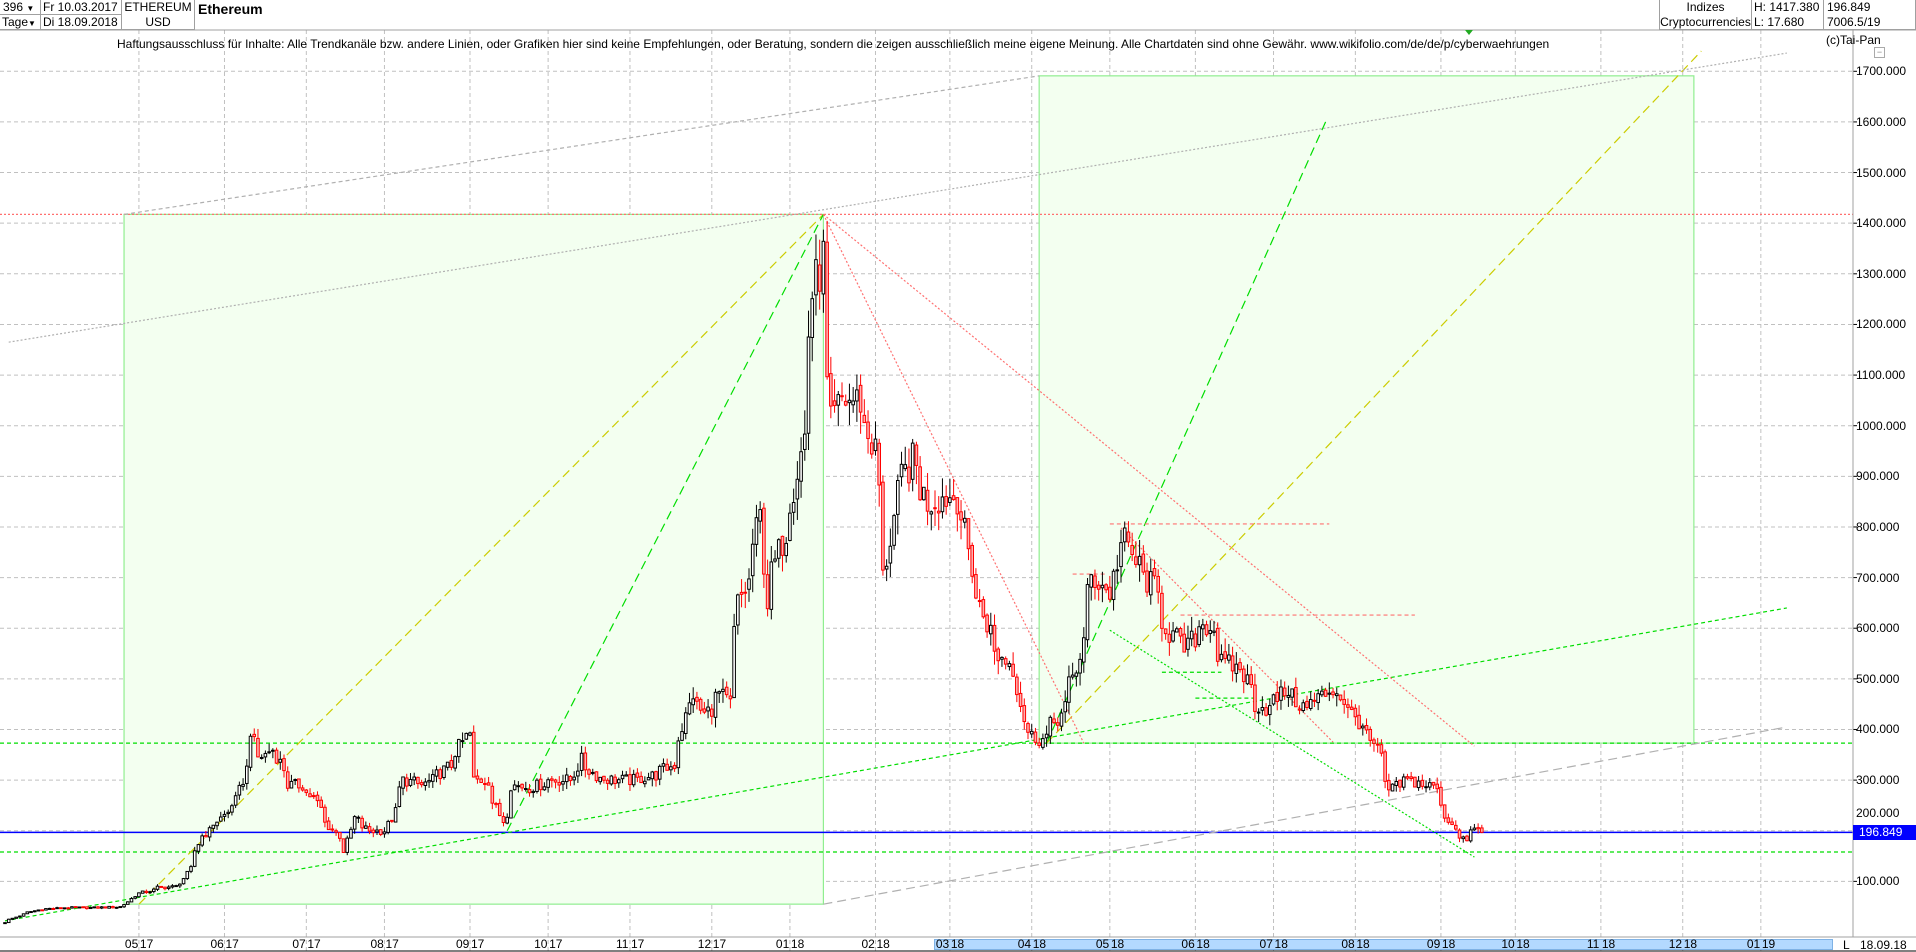  Describe the element at coordinates (1870, 22) in the screenshot. I see `extra-value: 7006.5/19` at that location.